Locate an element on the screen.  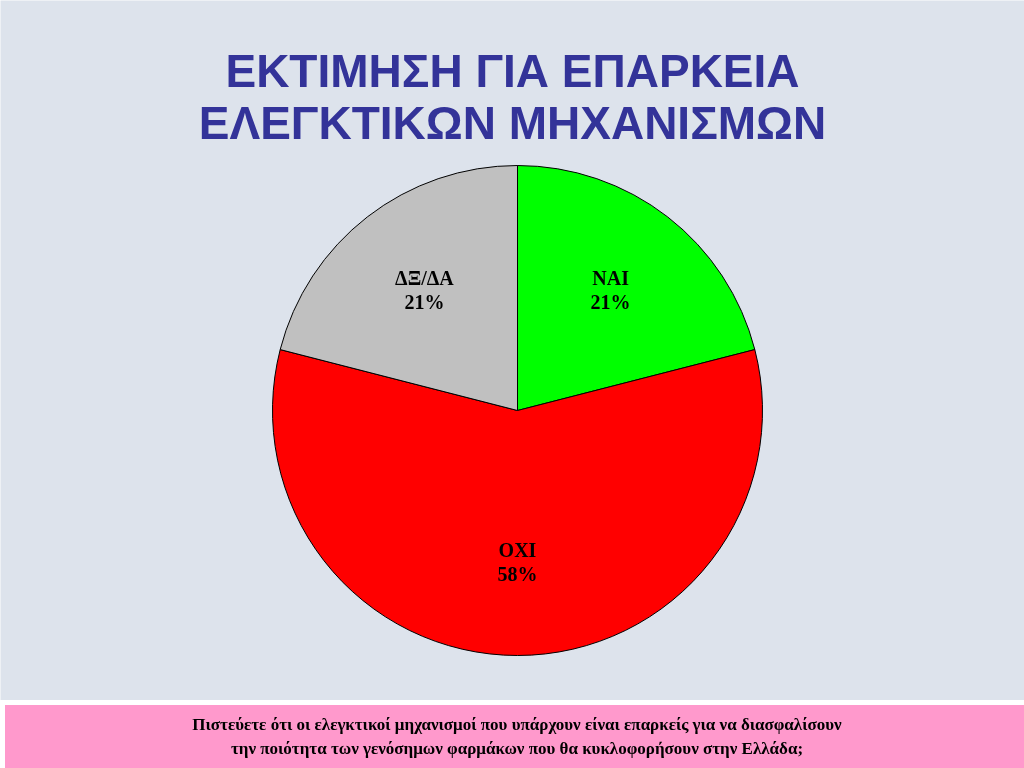
data-label: 58% is located at coordinates (517, 574).